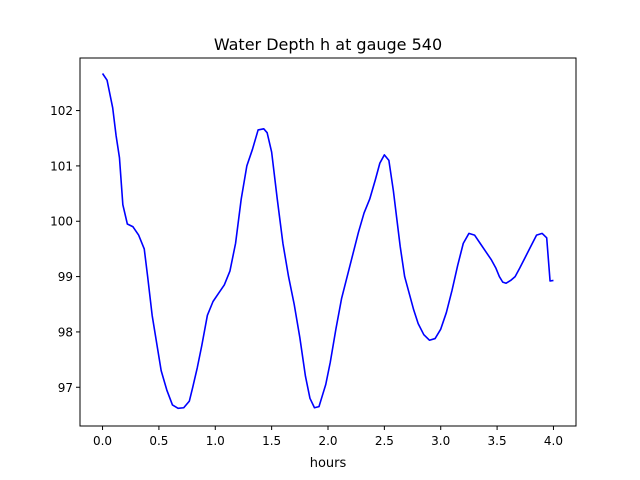 The image size is (640, 480). What do you see at coordinates (102, 441) in the screenshot?
I see `x-tick-label: 0.0` at bounding box center [102, 441].